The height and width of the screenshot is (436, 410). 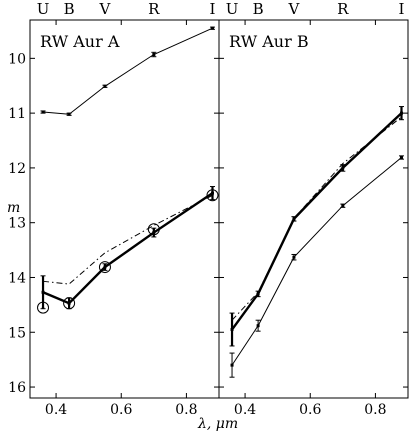 What do you see at coordinates (17, 278) in the screenshot?
I see `y-tick-label: 14` at bounding box center [17, 278].